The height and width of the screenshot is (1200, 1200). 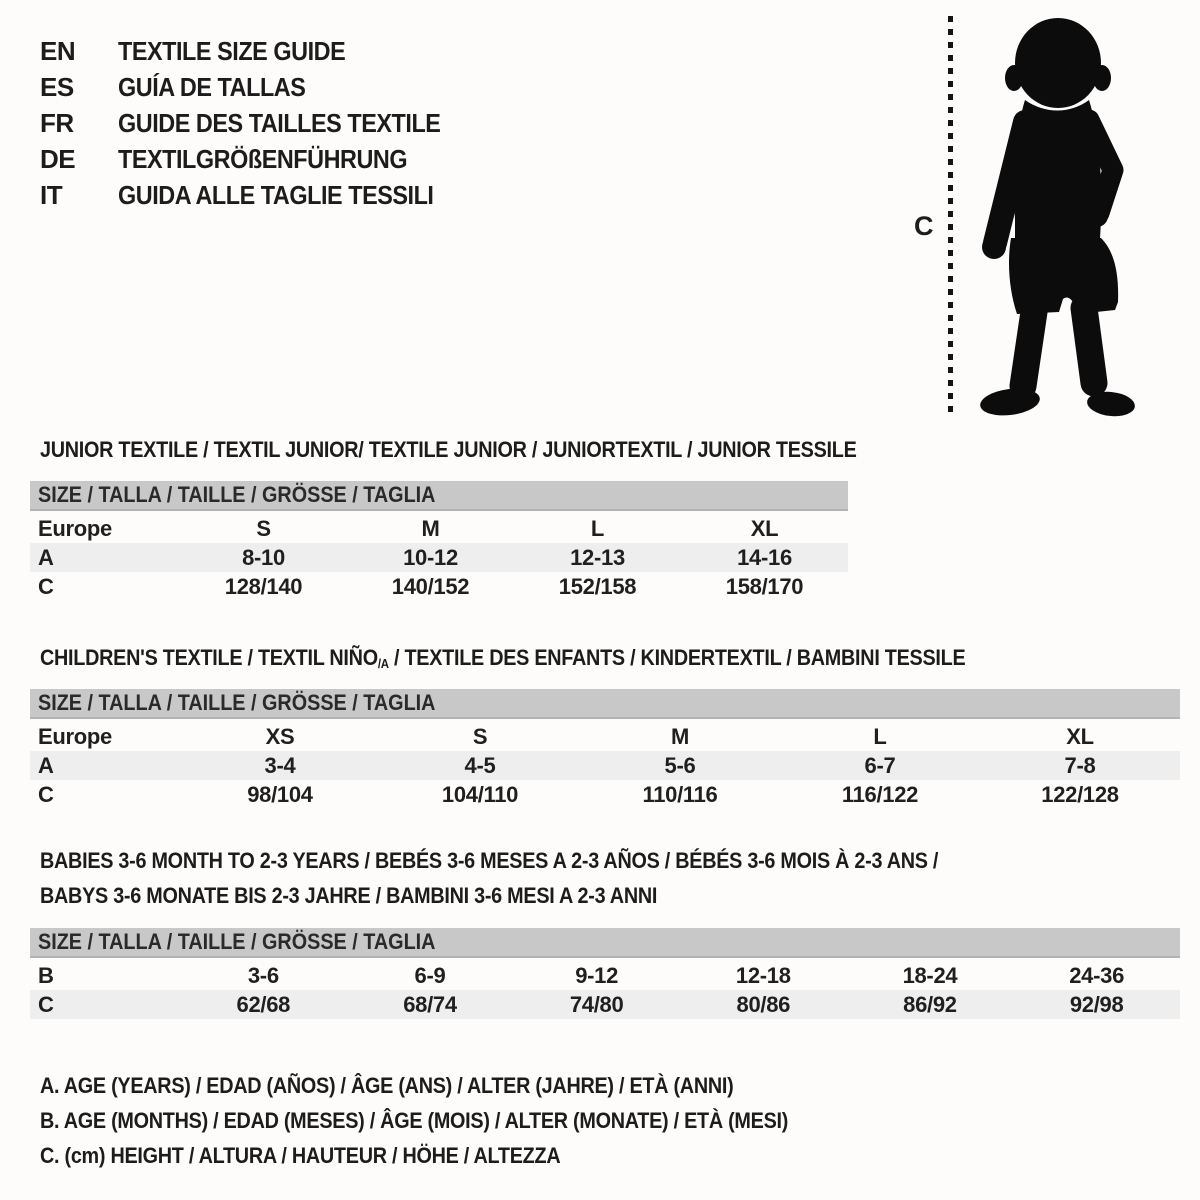 I want to click on children-title-sub: /A, so click(x=383, y=664).